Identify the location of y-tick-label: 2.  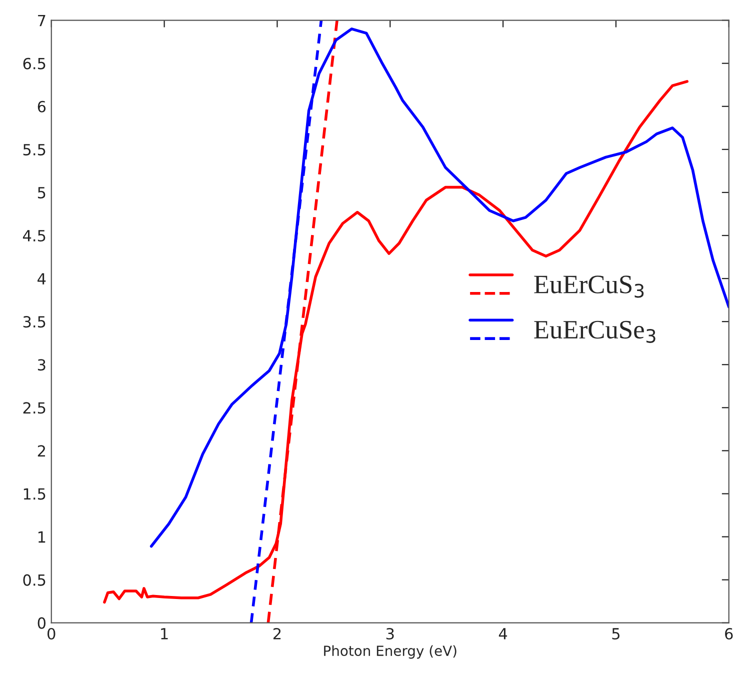
(41, 450).